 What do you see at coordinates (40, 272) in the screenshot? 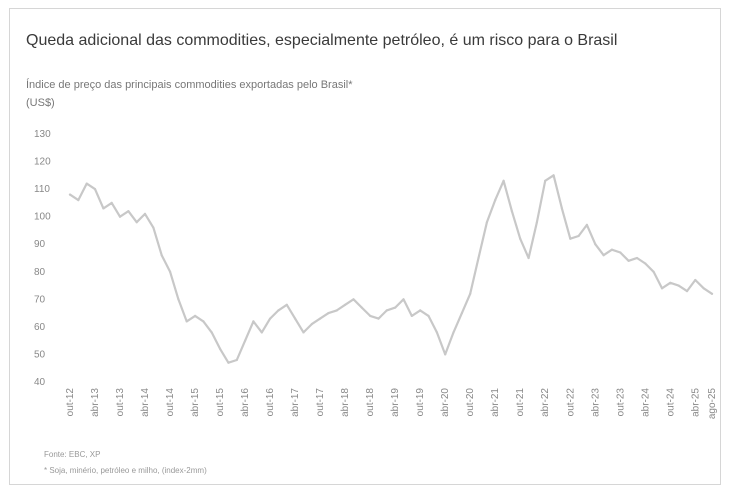
I see `y-tick-label: 80` at bounding box center [40, 272].